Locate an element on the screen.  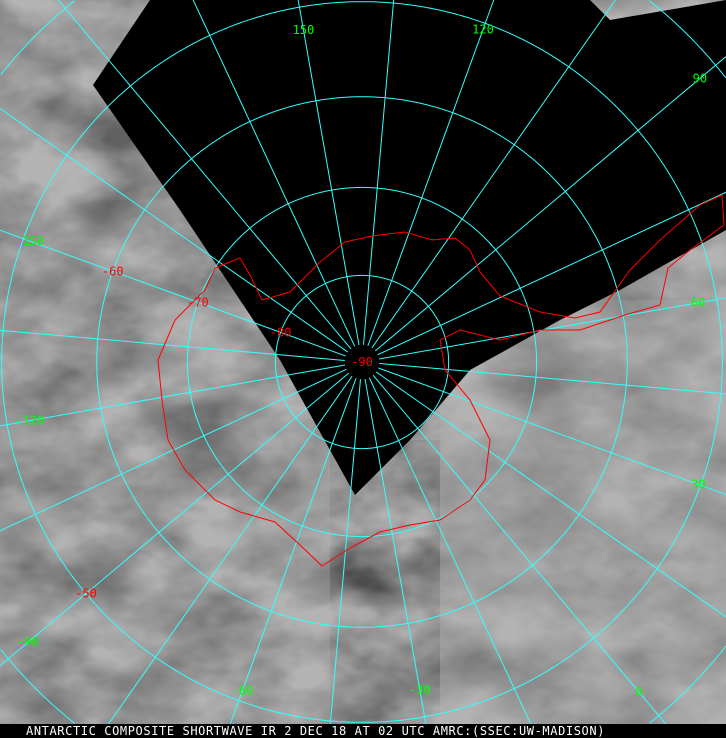
longitude-label: 120 is located at coordinates (483, 30).